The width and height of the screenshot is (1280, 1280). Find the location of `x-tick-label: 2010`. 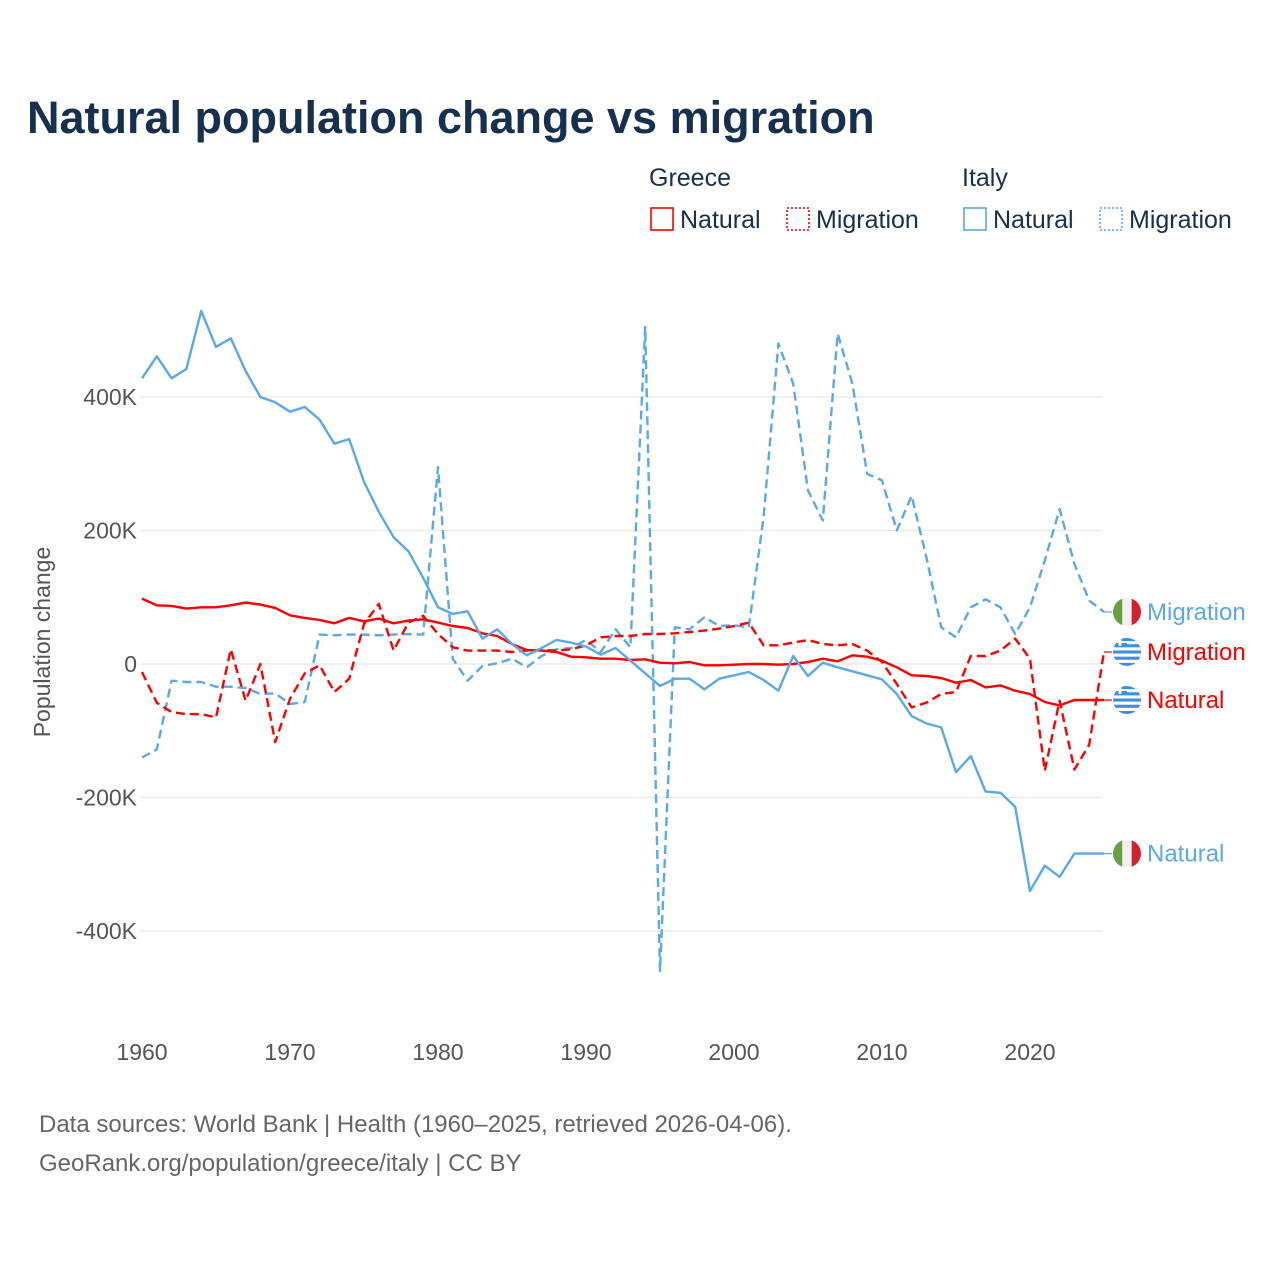

x-tick-label: 2010 is located at coordinates (881, 1052).